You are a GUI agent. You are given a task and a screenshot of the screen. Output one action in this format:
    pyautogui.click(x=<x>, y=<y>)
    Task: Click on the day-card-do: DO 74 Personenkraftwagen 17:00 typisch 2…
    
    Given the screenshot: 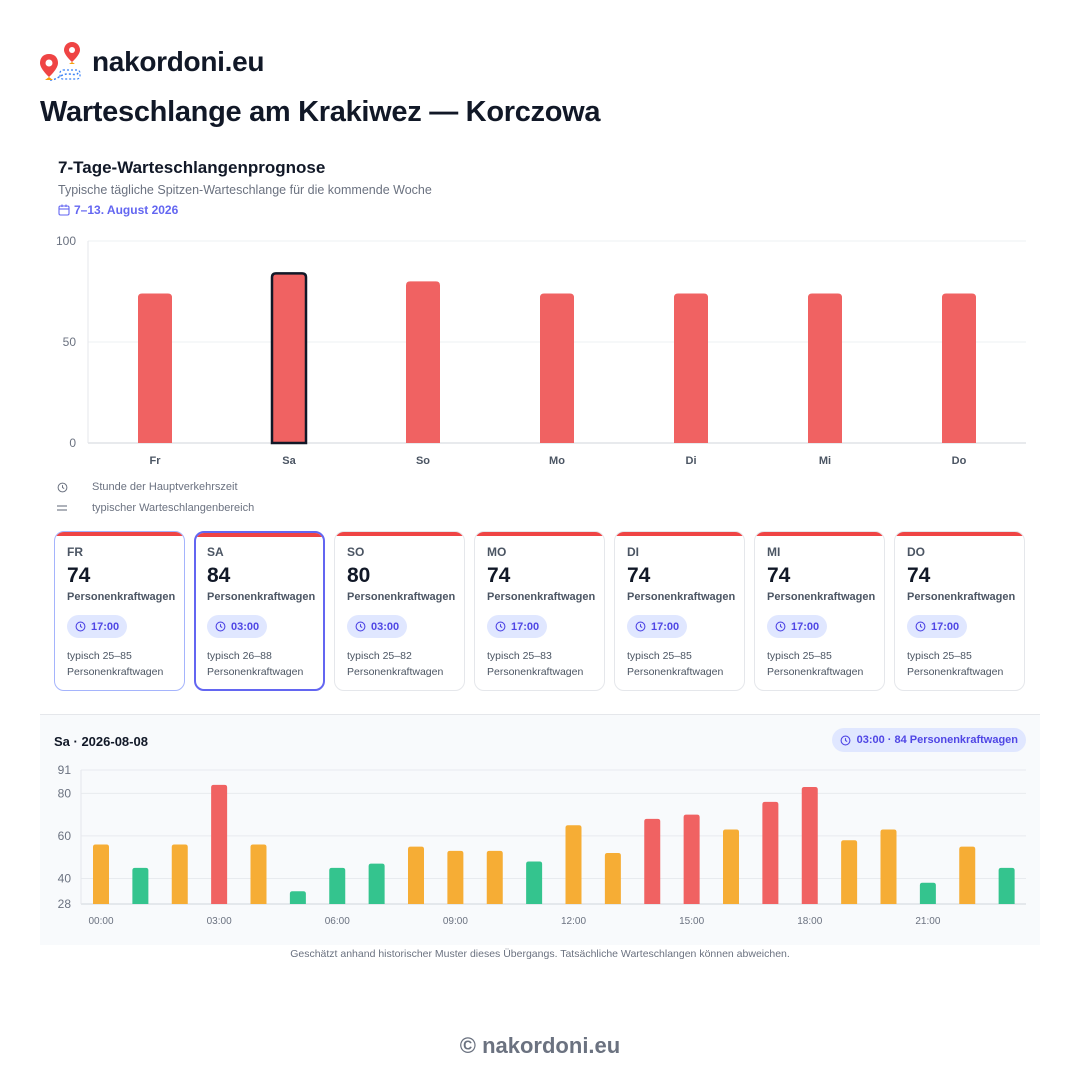 What is the action you would take?
    pyautogui.click(x=959, y=611)
    